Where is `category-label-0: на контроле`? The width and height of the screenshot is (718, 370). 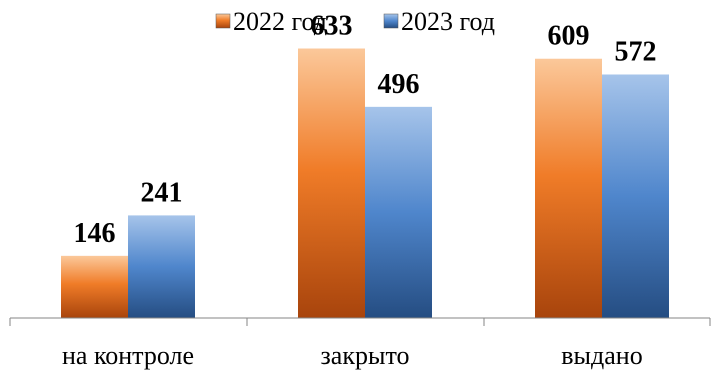
category-label-0: на контроле is located at coordinates (128, 355).